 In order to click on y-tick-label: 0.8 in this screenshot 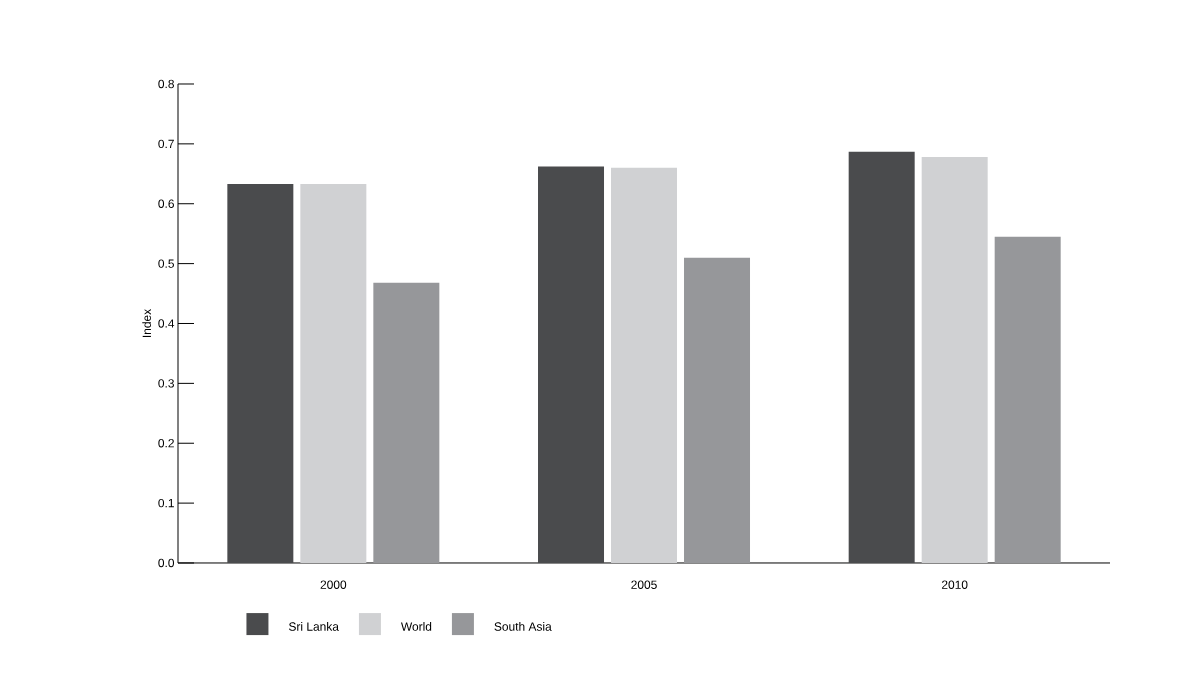, I will do `click(166, 84)`.